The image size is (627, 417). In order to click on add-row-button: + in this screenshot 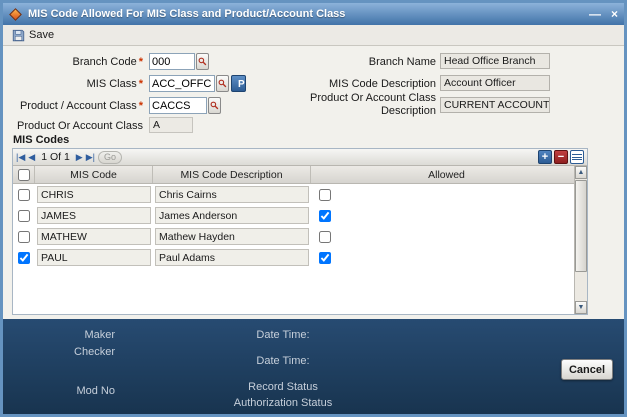, I will do `click(545, 157)`.